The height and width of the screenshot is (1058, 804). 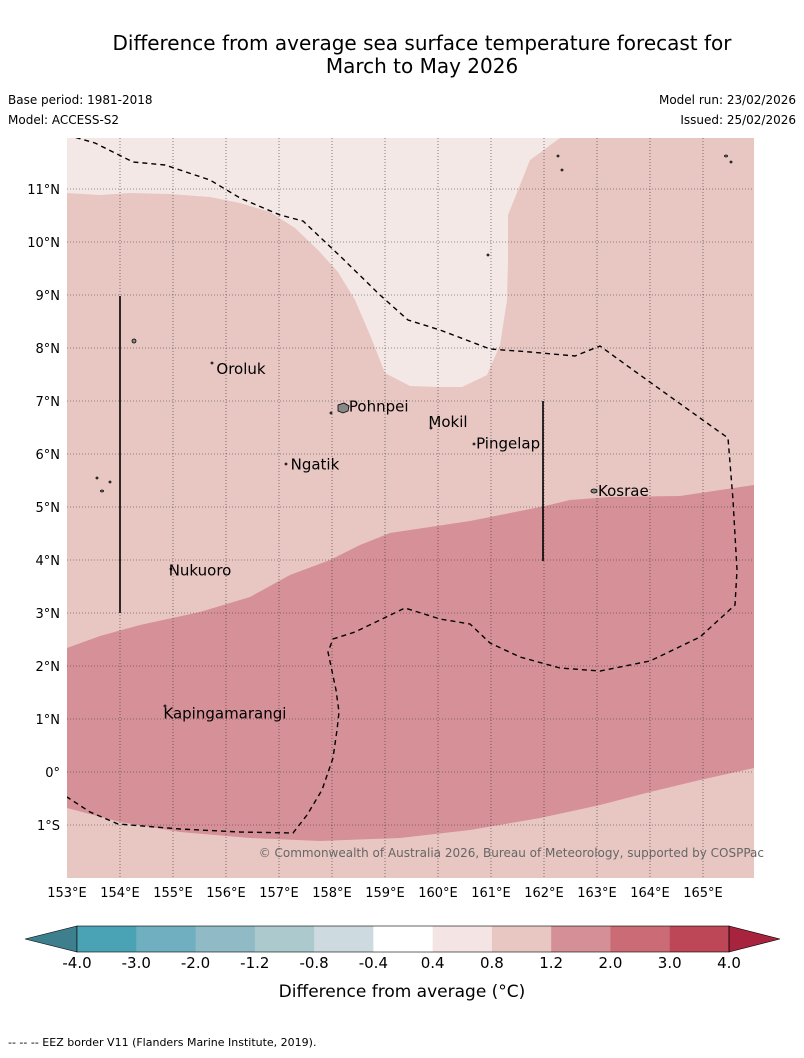 I want to click on title-line-2: March to May 2026, so click(x=422, y=66).